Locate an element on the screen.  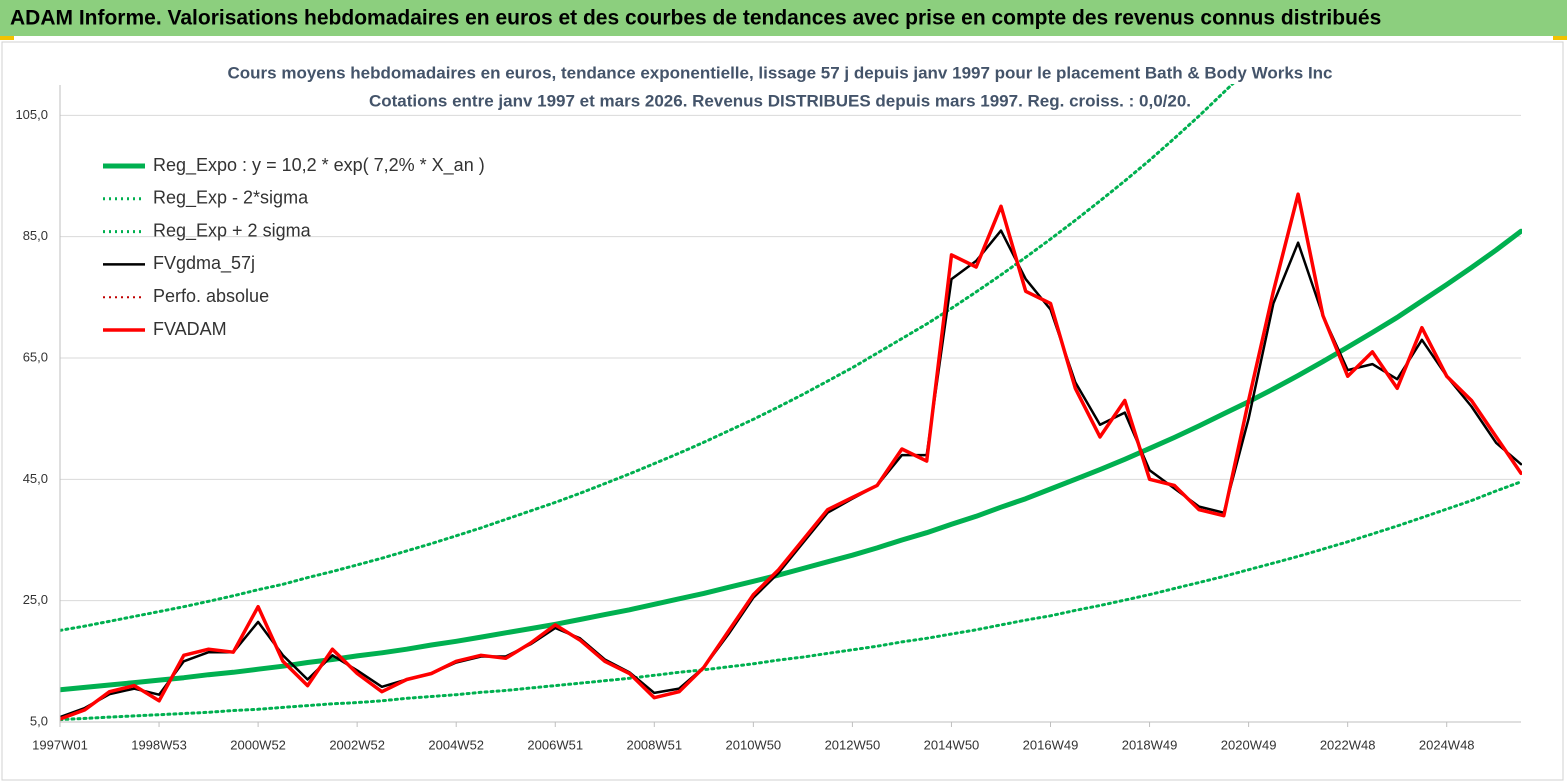
y-tick-label: 85,0 is located at coordinates (35, 235).